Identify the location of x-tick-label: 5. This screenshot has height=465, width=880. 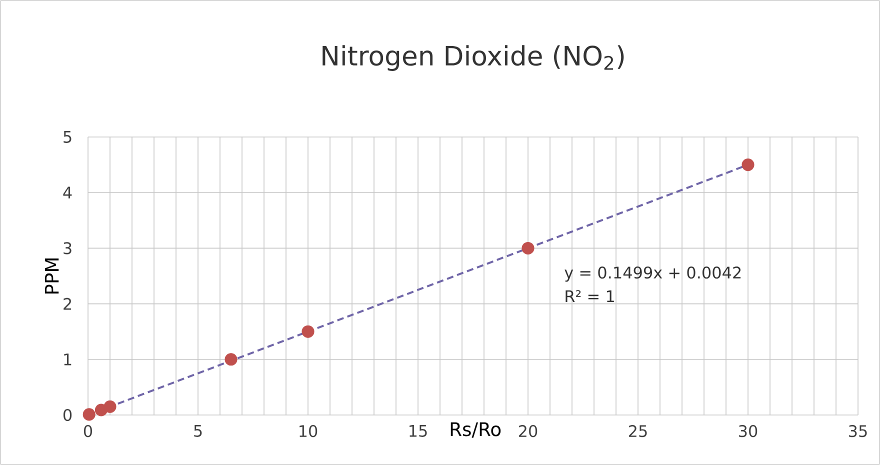
(198, 431).